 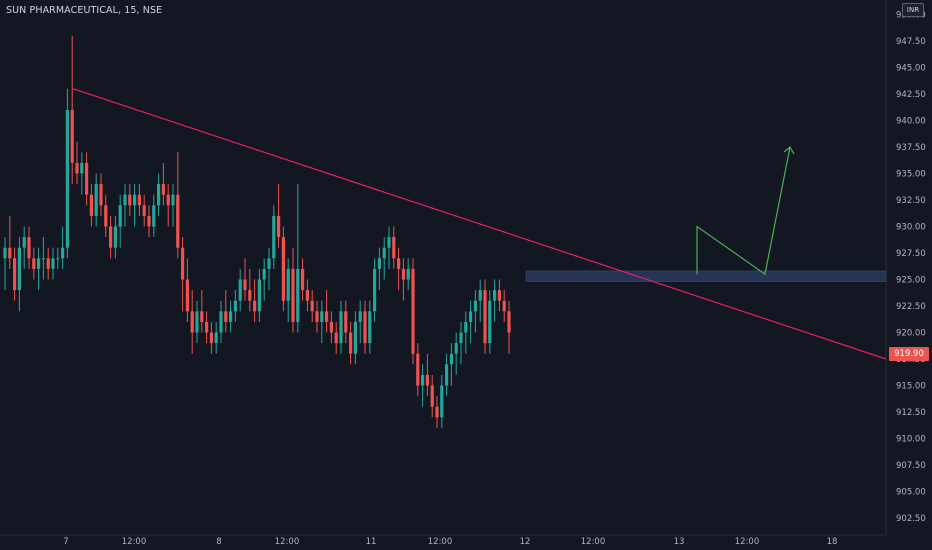 I want to click on price-tick-label: 935.00, so click(x=911, y=175).